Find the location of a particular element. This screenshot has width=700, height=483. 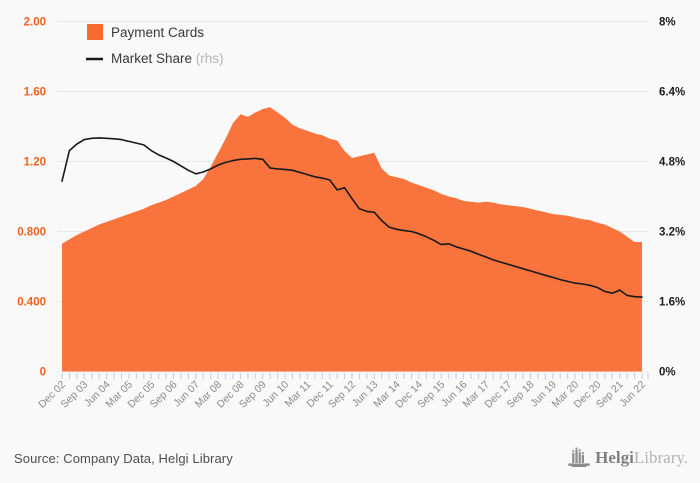

left-axis-tick-label: 1.20 is located at coordinates (35, 163).